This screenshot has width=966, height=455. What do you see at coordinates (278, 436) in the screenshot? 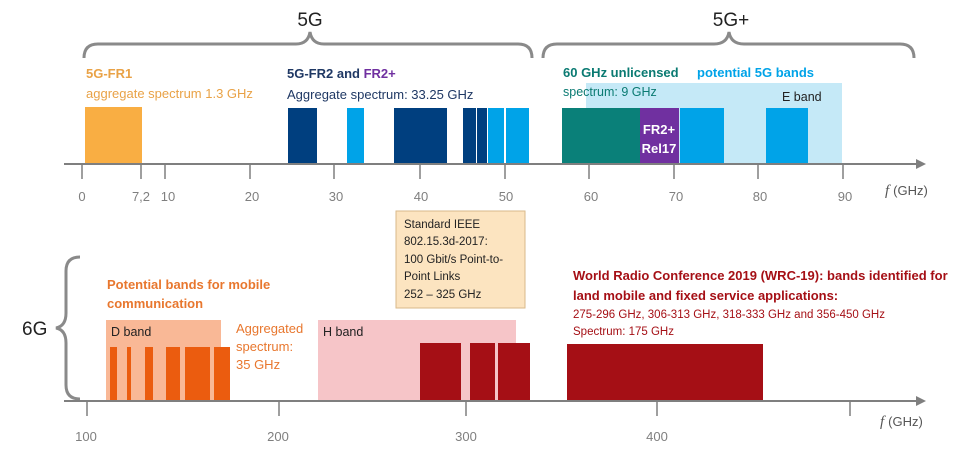
I see `bottom-tick-label-200: 200` at bounding box center [278, 436].